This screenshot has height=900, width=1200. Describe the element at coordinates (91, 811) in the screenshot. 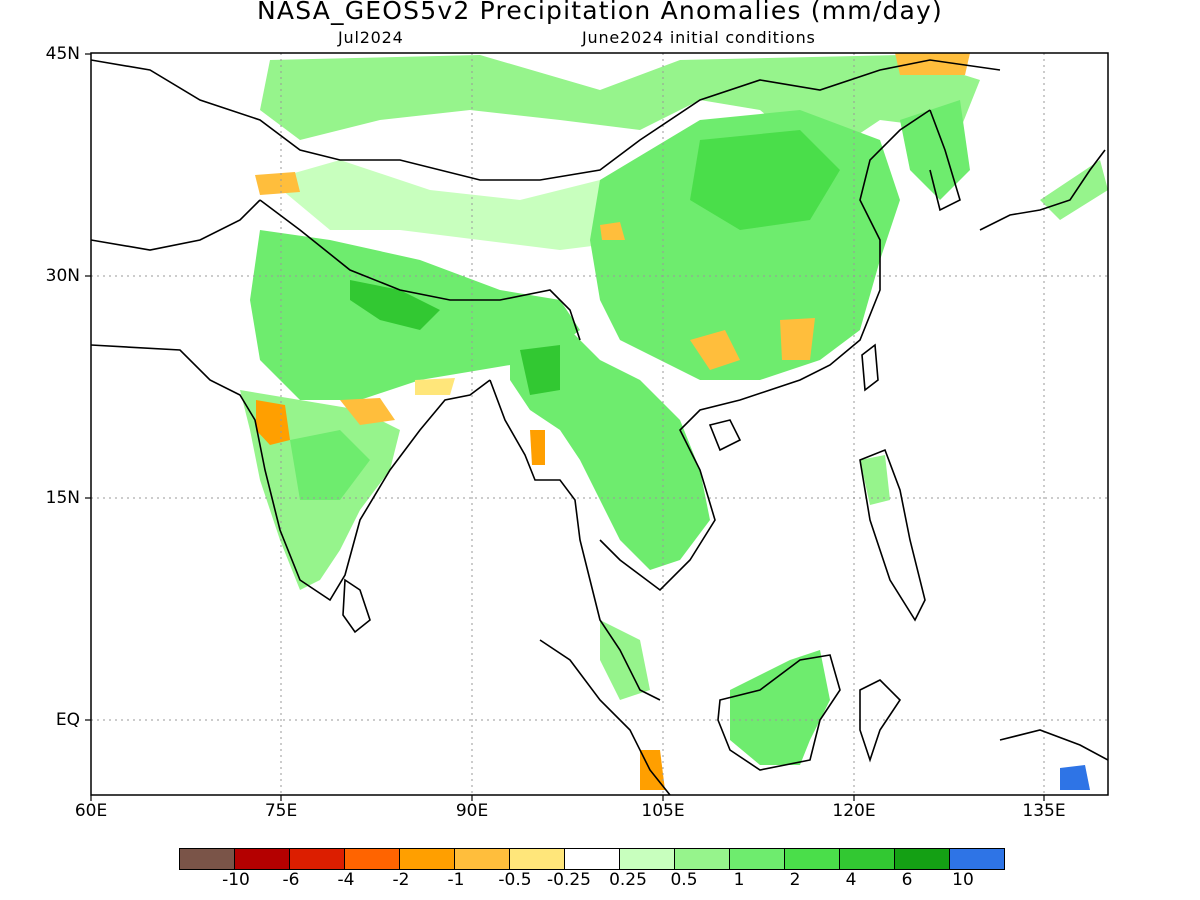

I see `lon-label-60e: 60E` at that location.